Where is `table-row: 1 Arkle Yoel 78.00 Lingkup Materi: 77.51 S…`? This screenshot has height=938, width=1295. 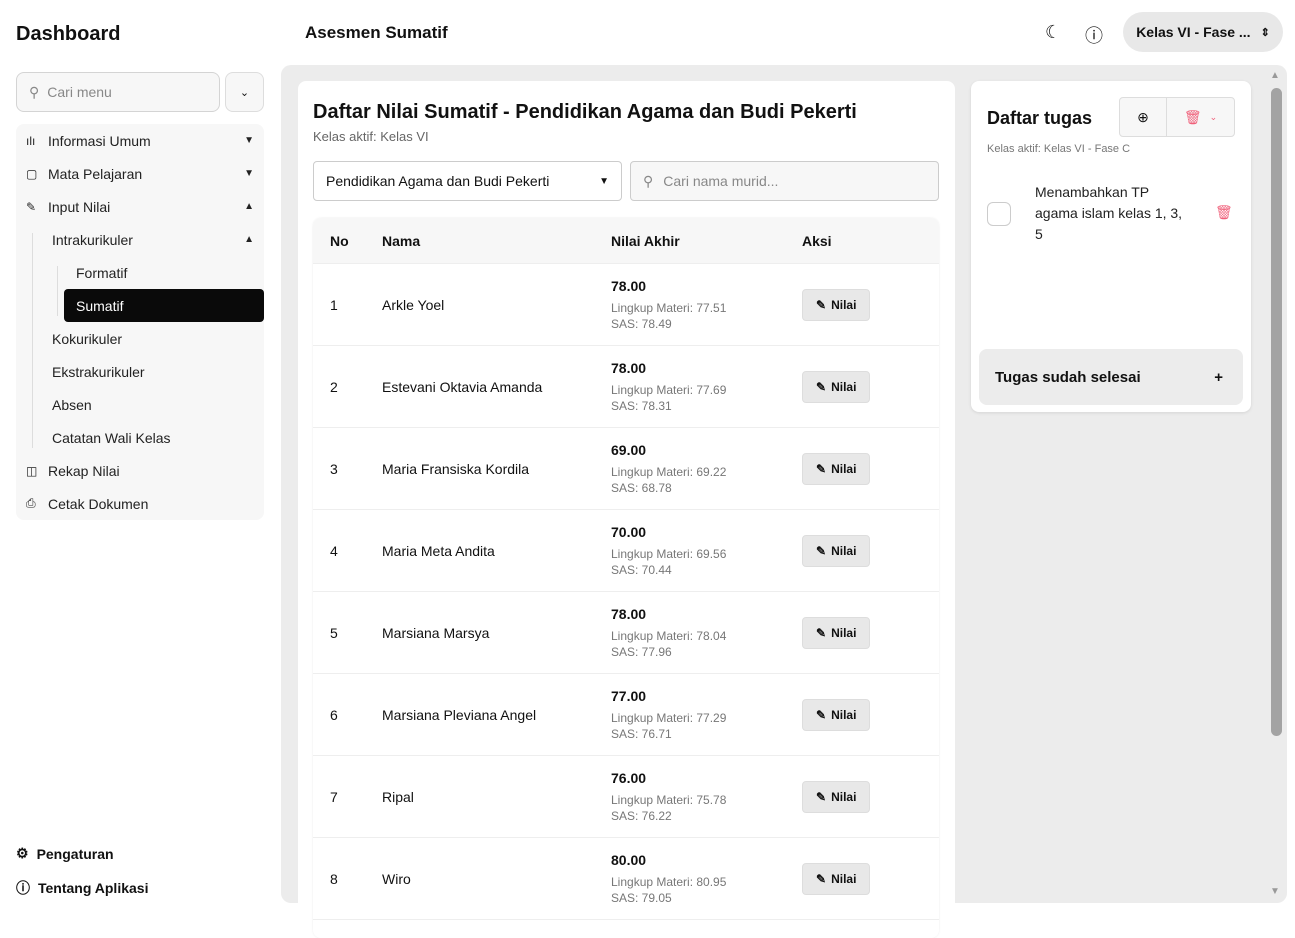
table-row: 1 Arkle Yoel 78.00 Lingkup Materi: 77.51 S… is located at coordinates (626, 305).